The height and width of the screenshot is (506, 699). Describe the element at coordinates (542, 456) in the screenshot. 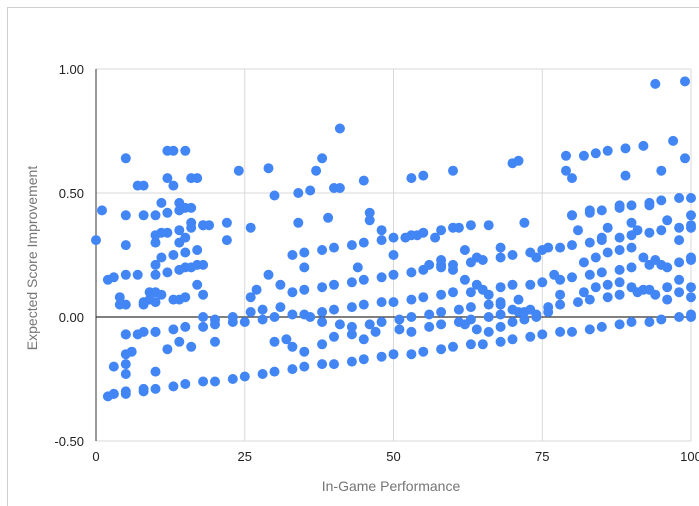

I see `x-tick-label: 75` at that location.